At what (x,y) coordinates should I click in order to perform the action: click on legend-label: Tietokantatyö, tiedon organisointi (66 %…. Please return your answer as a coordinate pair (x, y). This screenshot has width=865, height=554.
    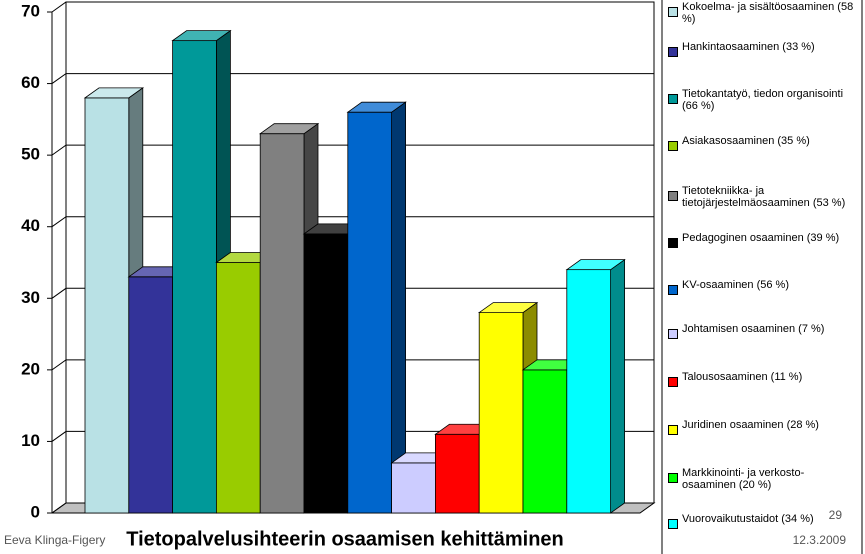
    Looking at the image, I should click on (763, 100).